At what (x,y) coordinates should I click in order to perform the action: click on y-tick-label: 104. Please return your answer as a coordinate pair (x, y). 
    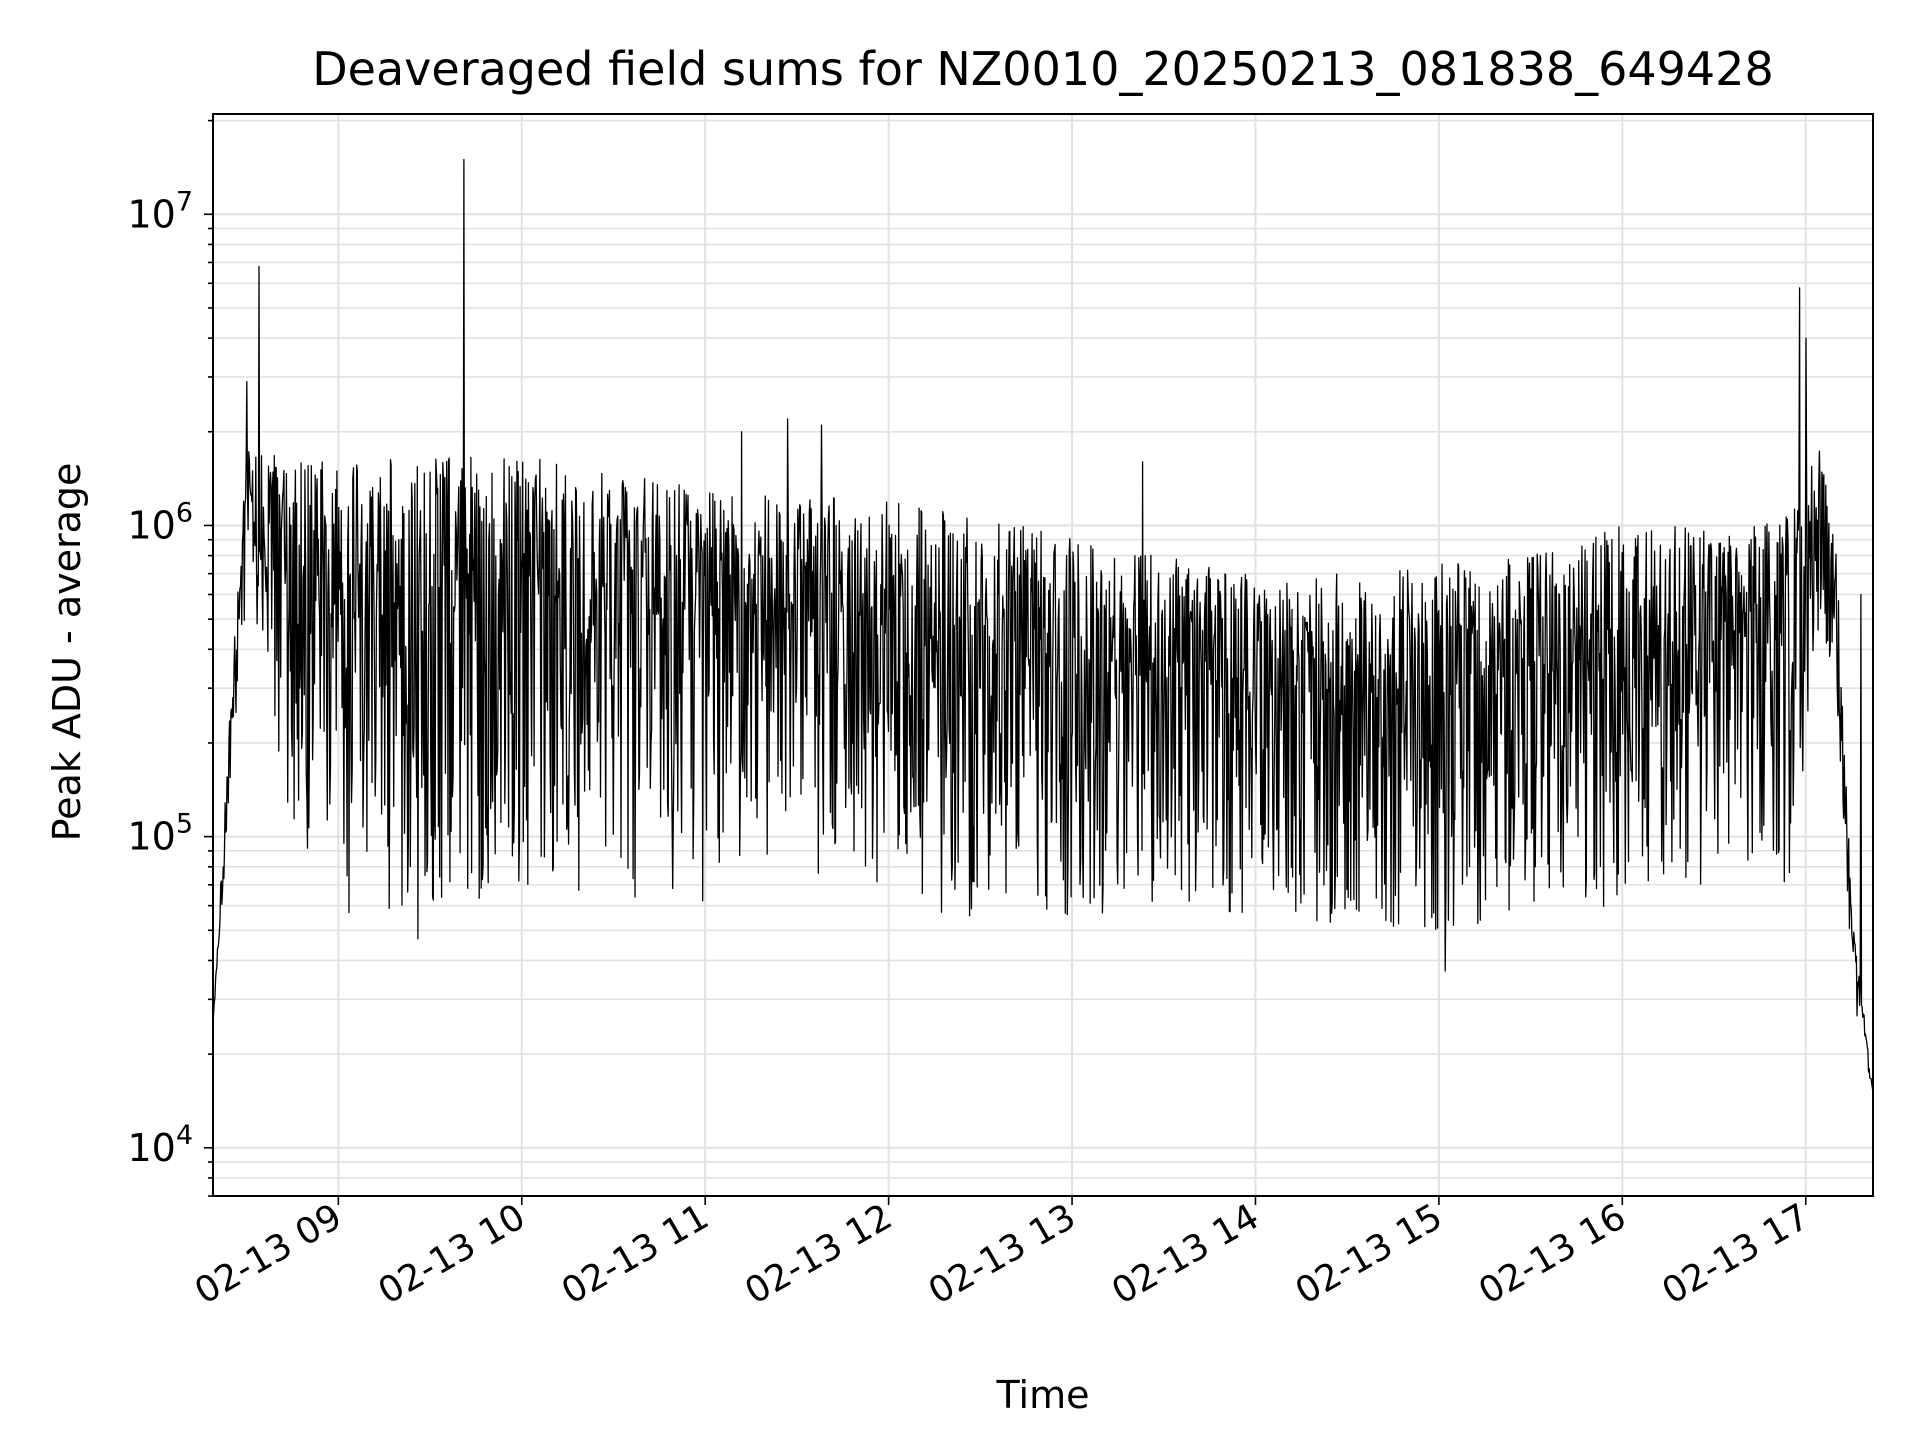
    Looking at the image, I should click on (160, 1145).